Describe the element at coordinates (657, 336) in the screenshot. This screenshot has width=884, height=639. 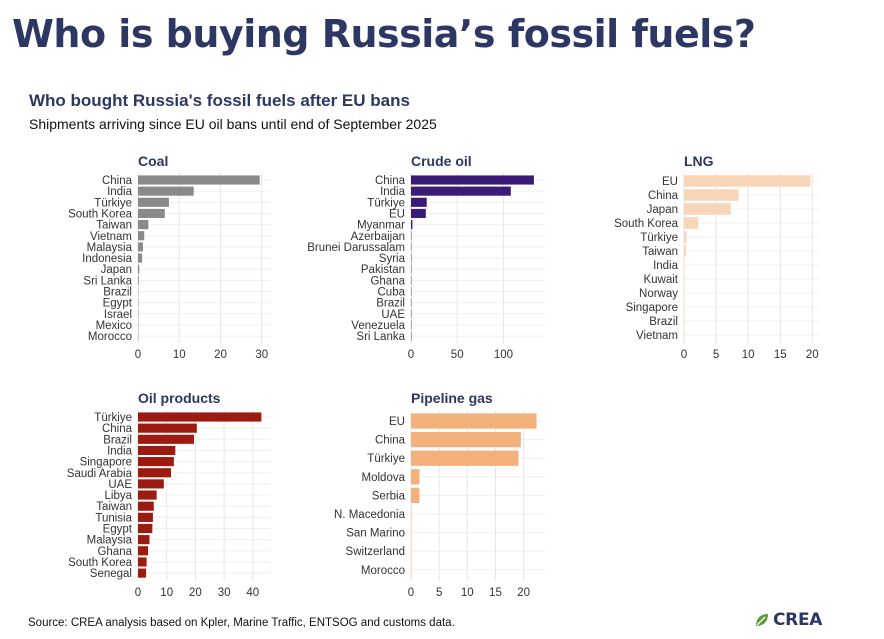
I see `lng-category-label: Vietnam` at that location.